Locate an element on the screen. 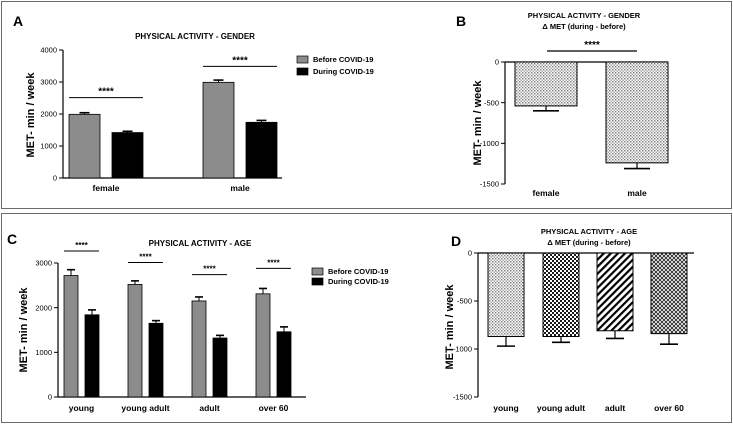 This screenshot has width=733, height=424. panel-letter-b: B is located at coordinates (461, 21).